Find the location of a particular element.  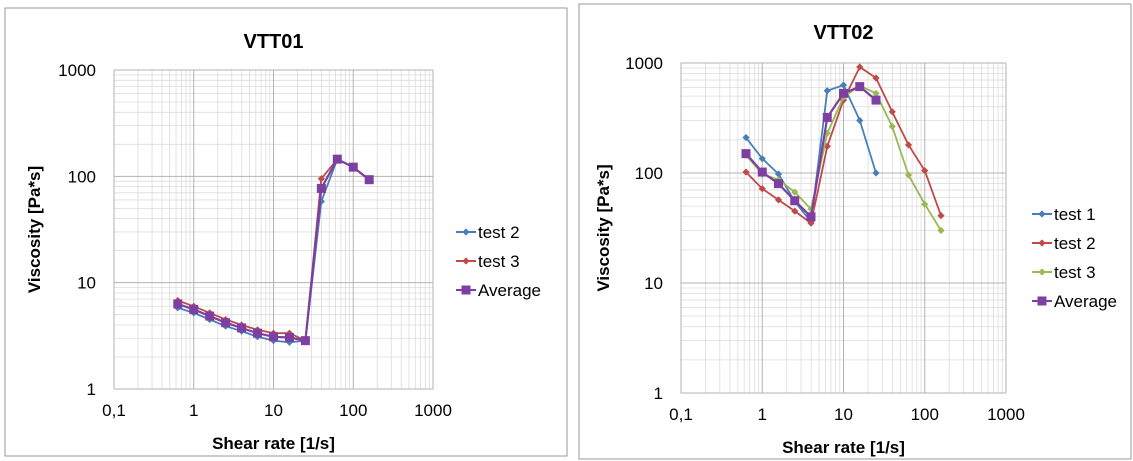

chart-title: VTT01 is located at coordinates (273, 42).